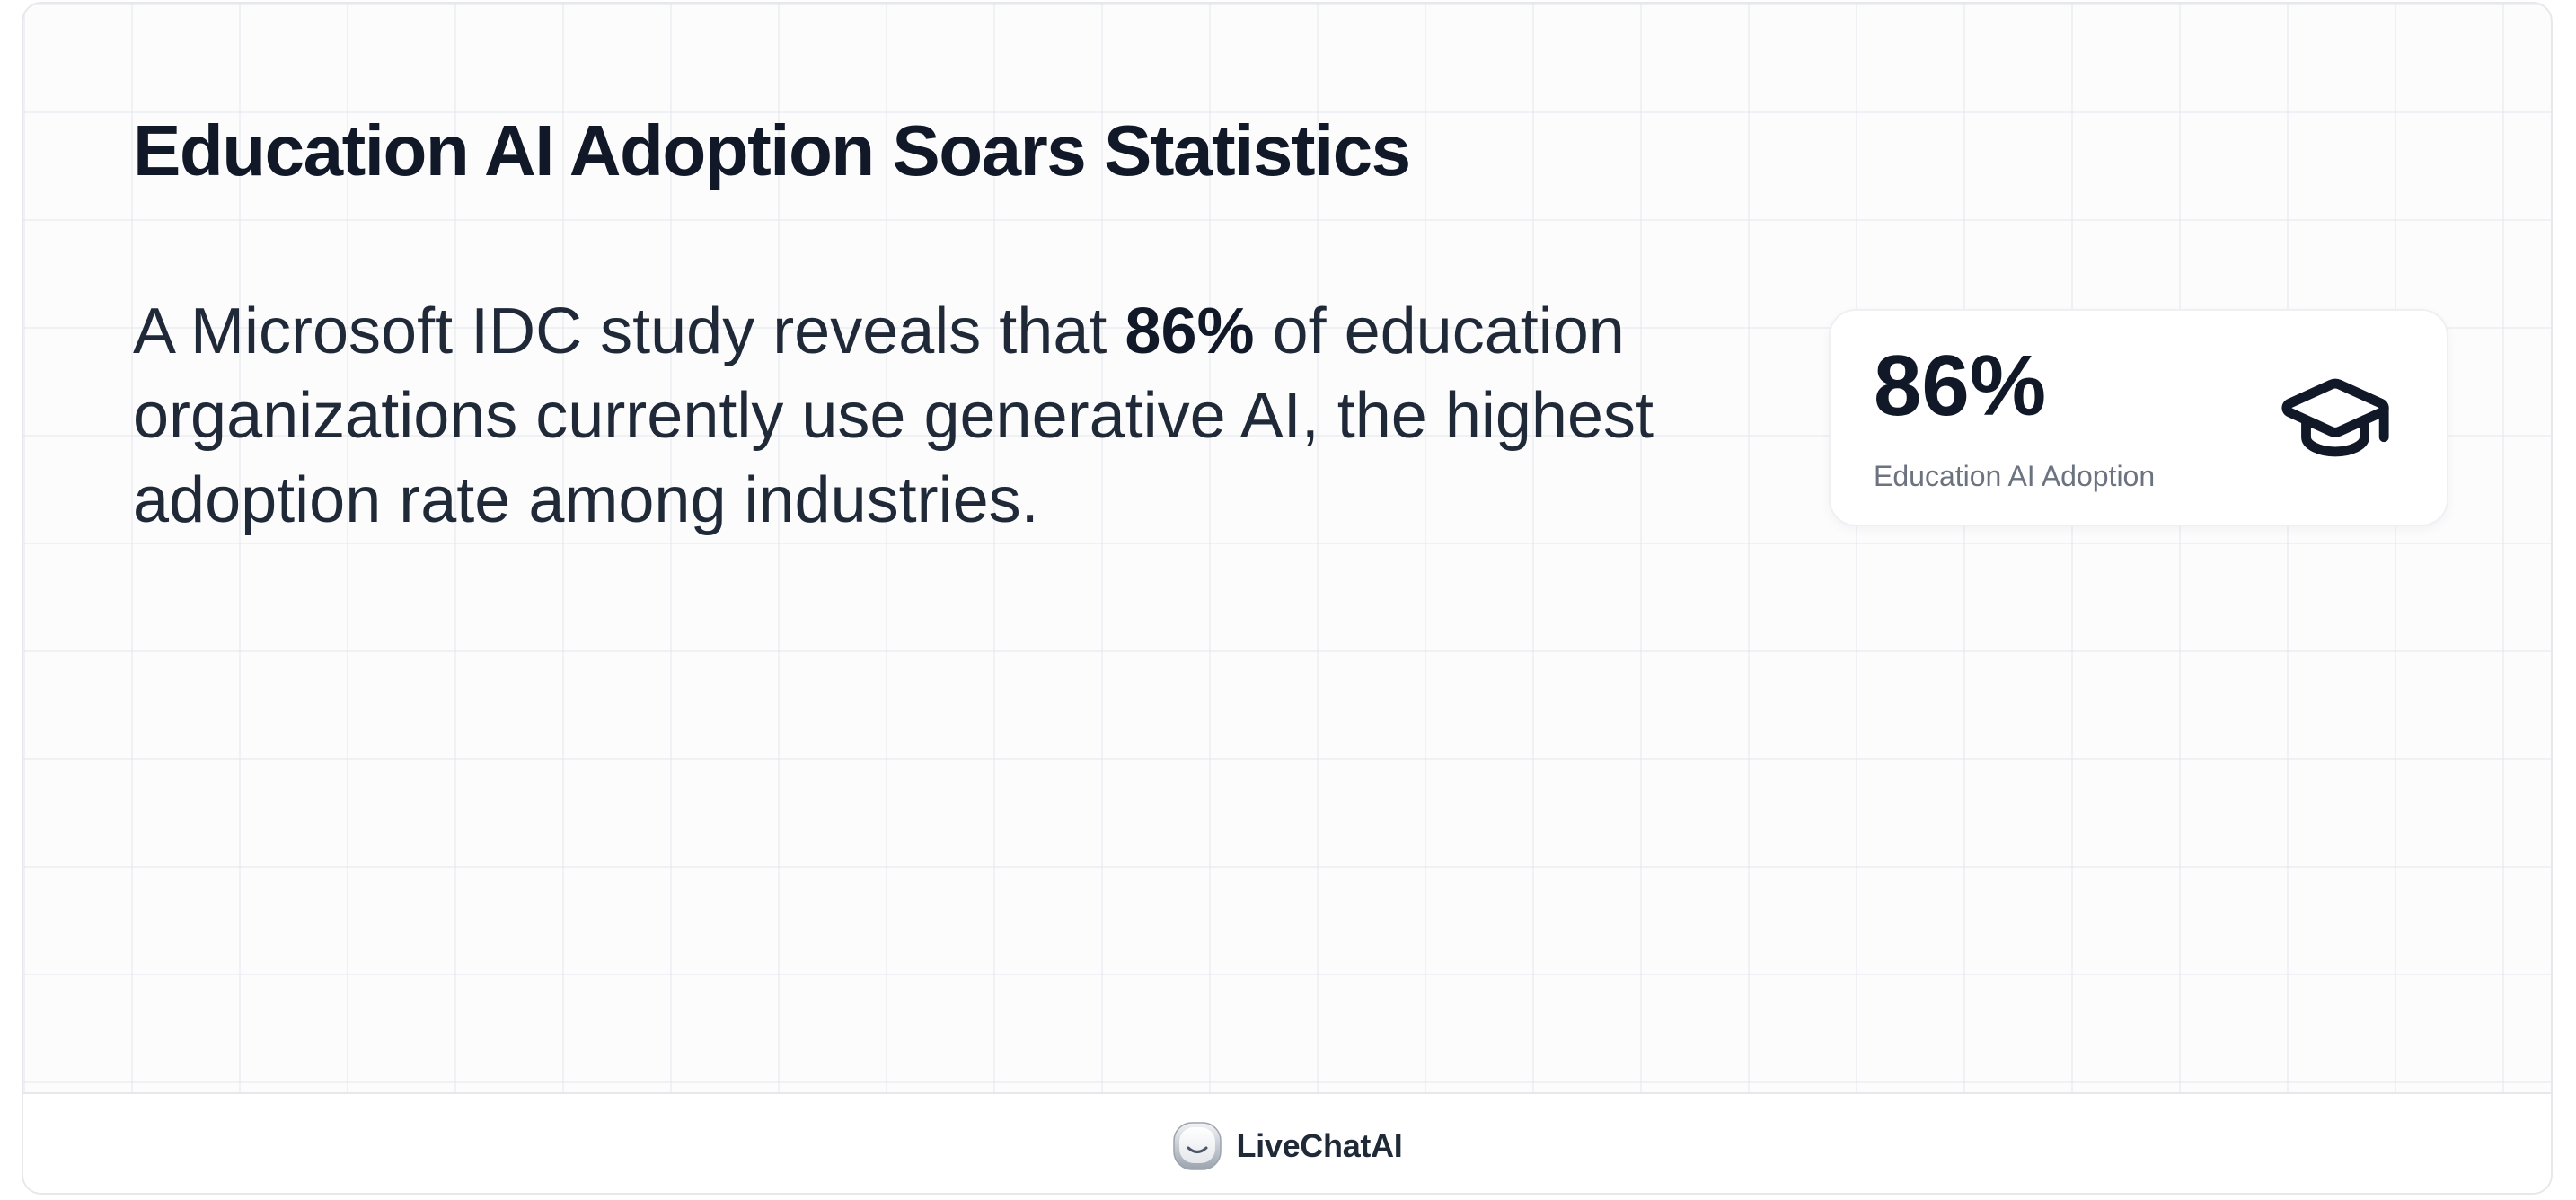  I want to click on footer: LiveChatAI, so click(1287, 1142).